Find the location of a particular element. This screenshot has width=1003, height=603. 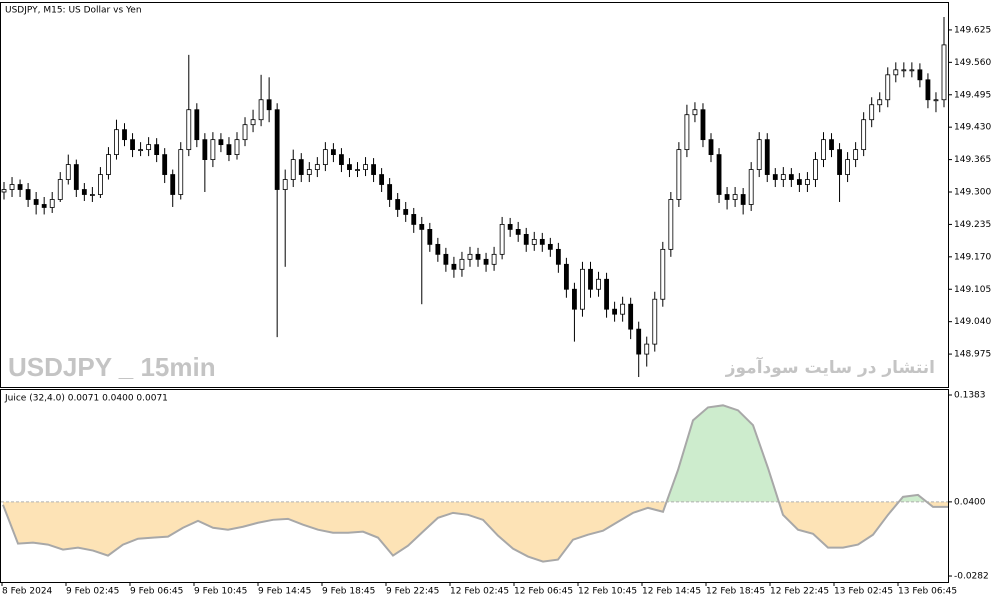

x-tick-label: 9 Feb 06:45 is located at coordinates (156, 592).